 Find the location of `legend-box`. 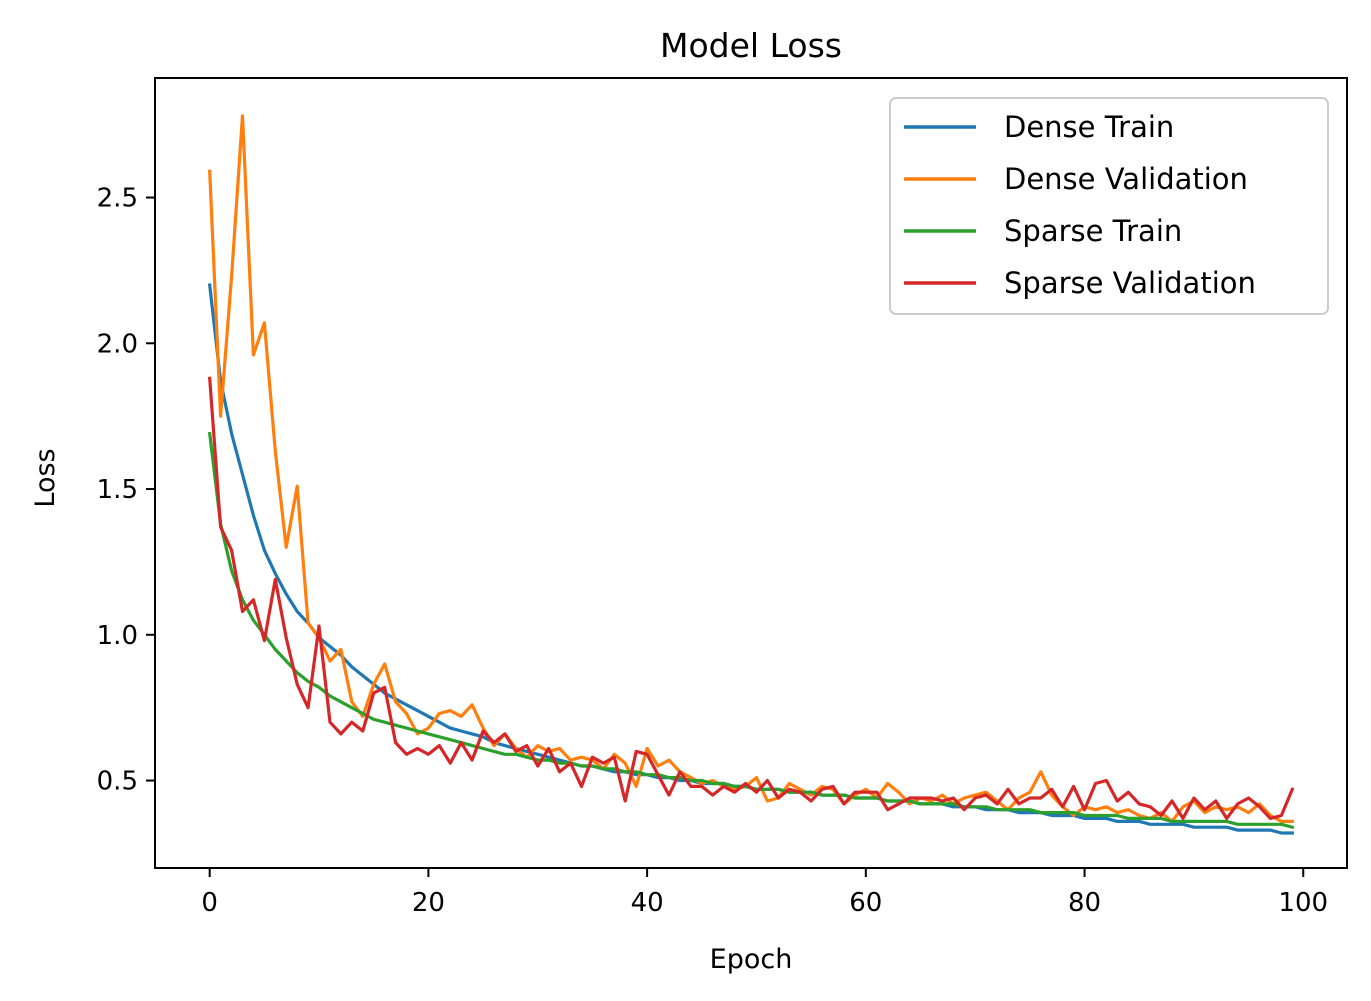

legend-box is located at coordinates (1109, 206).